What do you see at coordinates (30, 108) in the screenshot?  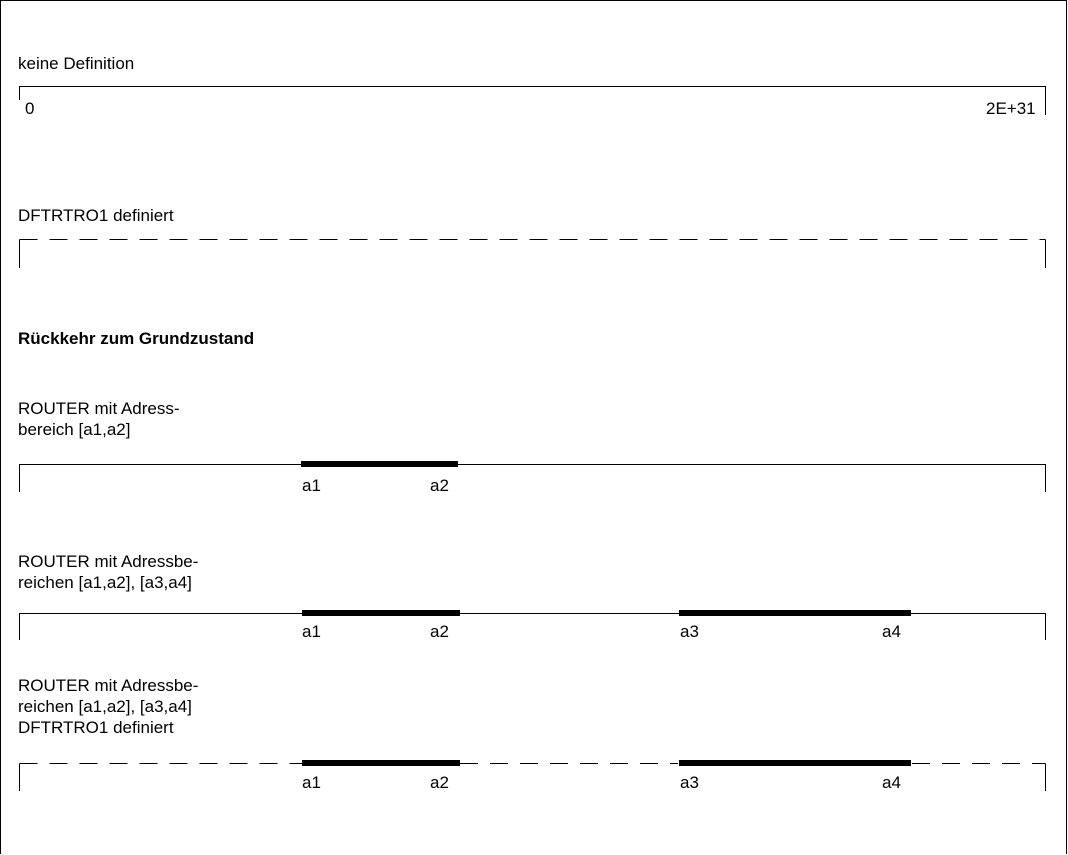 I see `range-start-label: 0` at bounding box center [30, 108].